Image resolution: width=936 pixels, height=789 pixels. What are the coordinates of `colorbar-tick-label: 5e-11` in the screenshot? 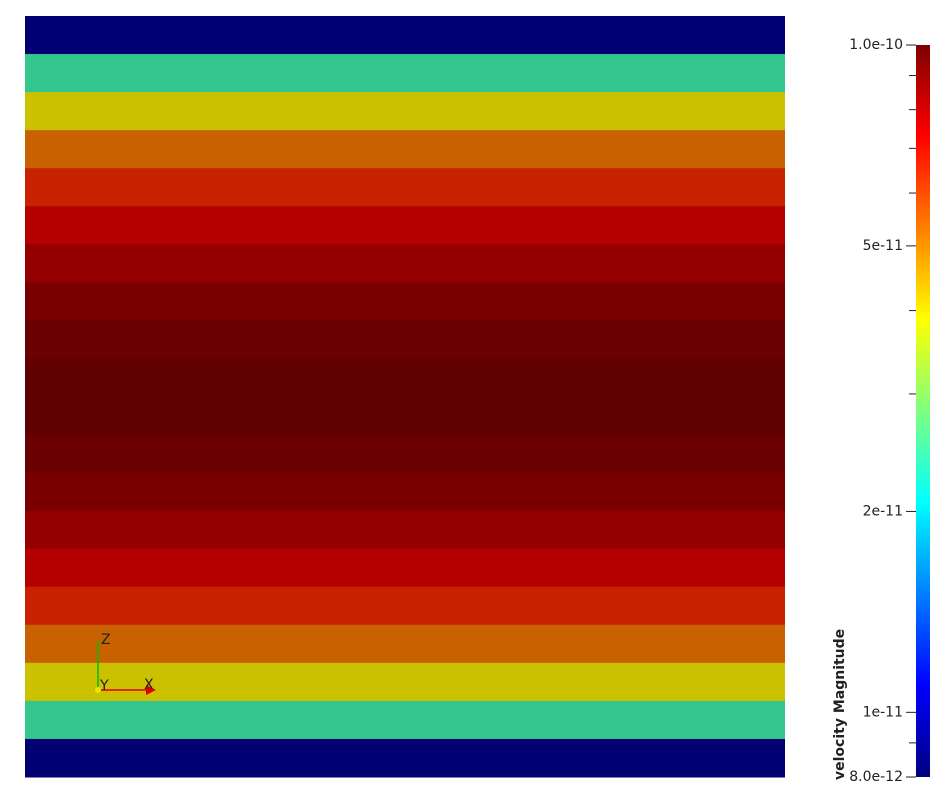 It's located at (883, 246).